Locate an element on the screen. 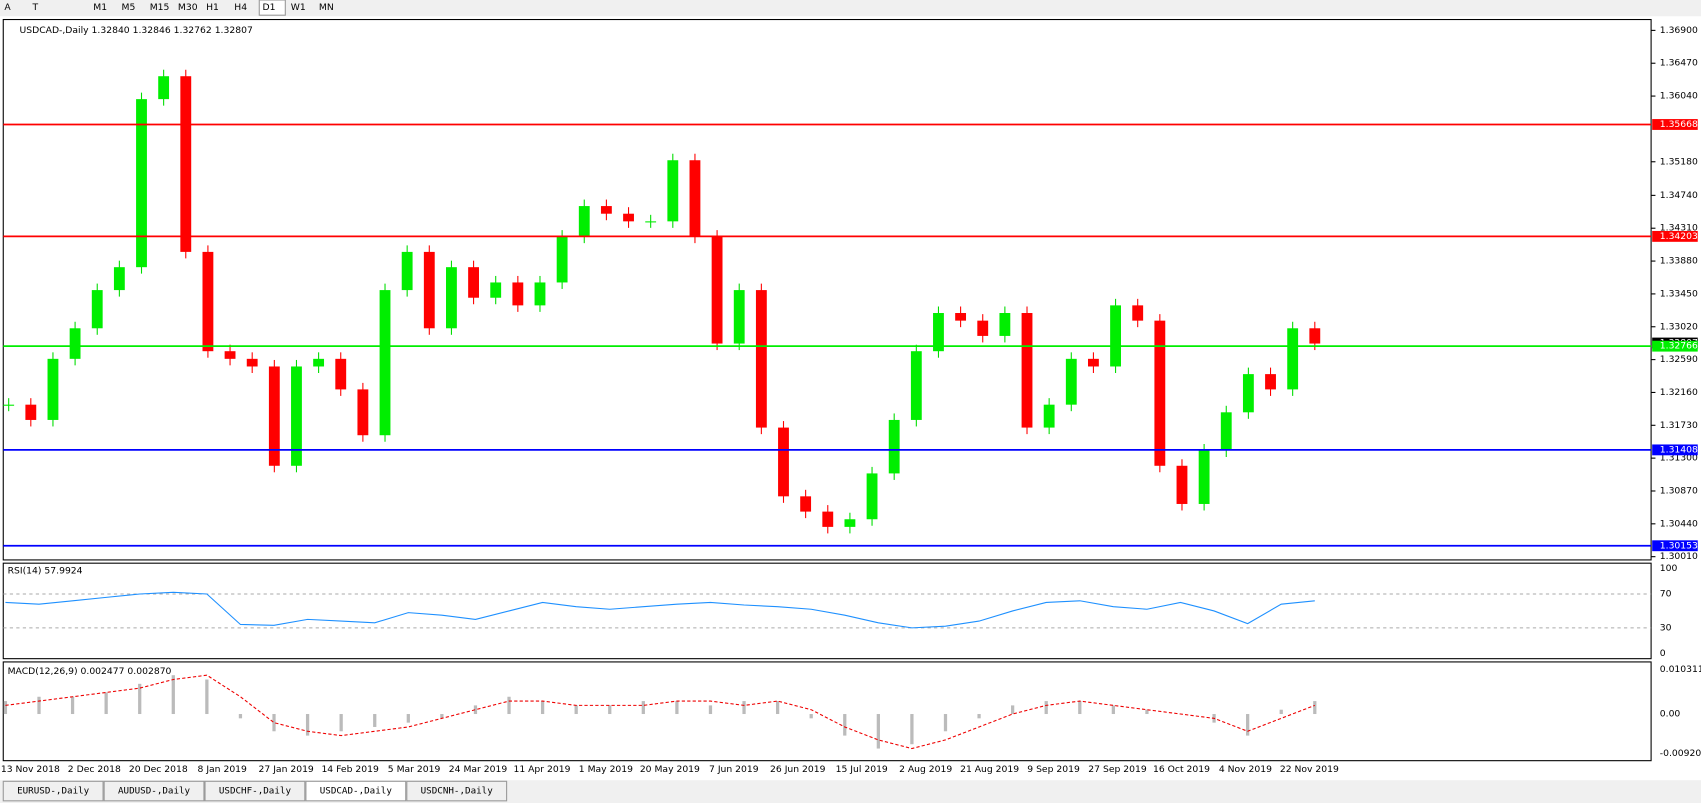  timeframe-button: W1 is located at coordinates (298, 7).